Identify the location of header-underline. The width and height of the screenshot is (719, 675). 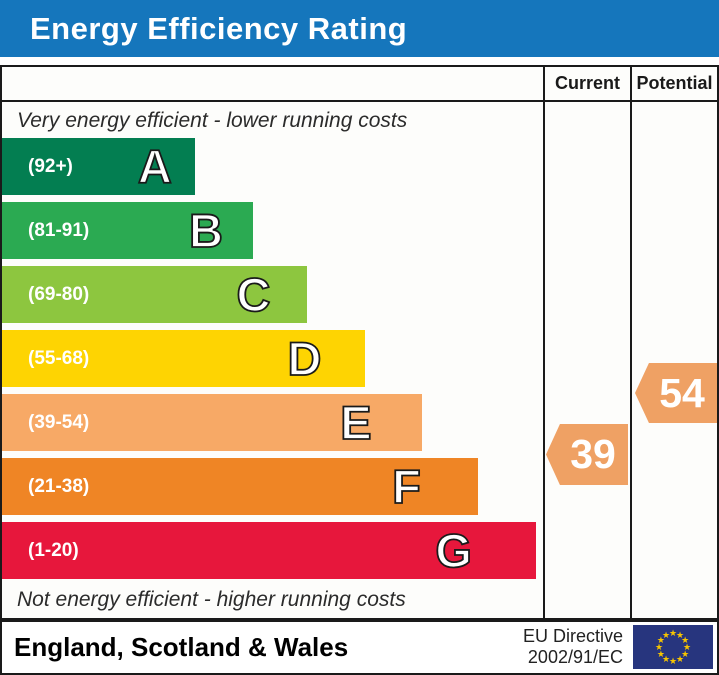
(359, 101).